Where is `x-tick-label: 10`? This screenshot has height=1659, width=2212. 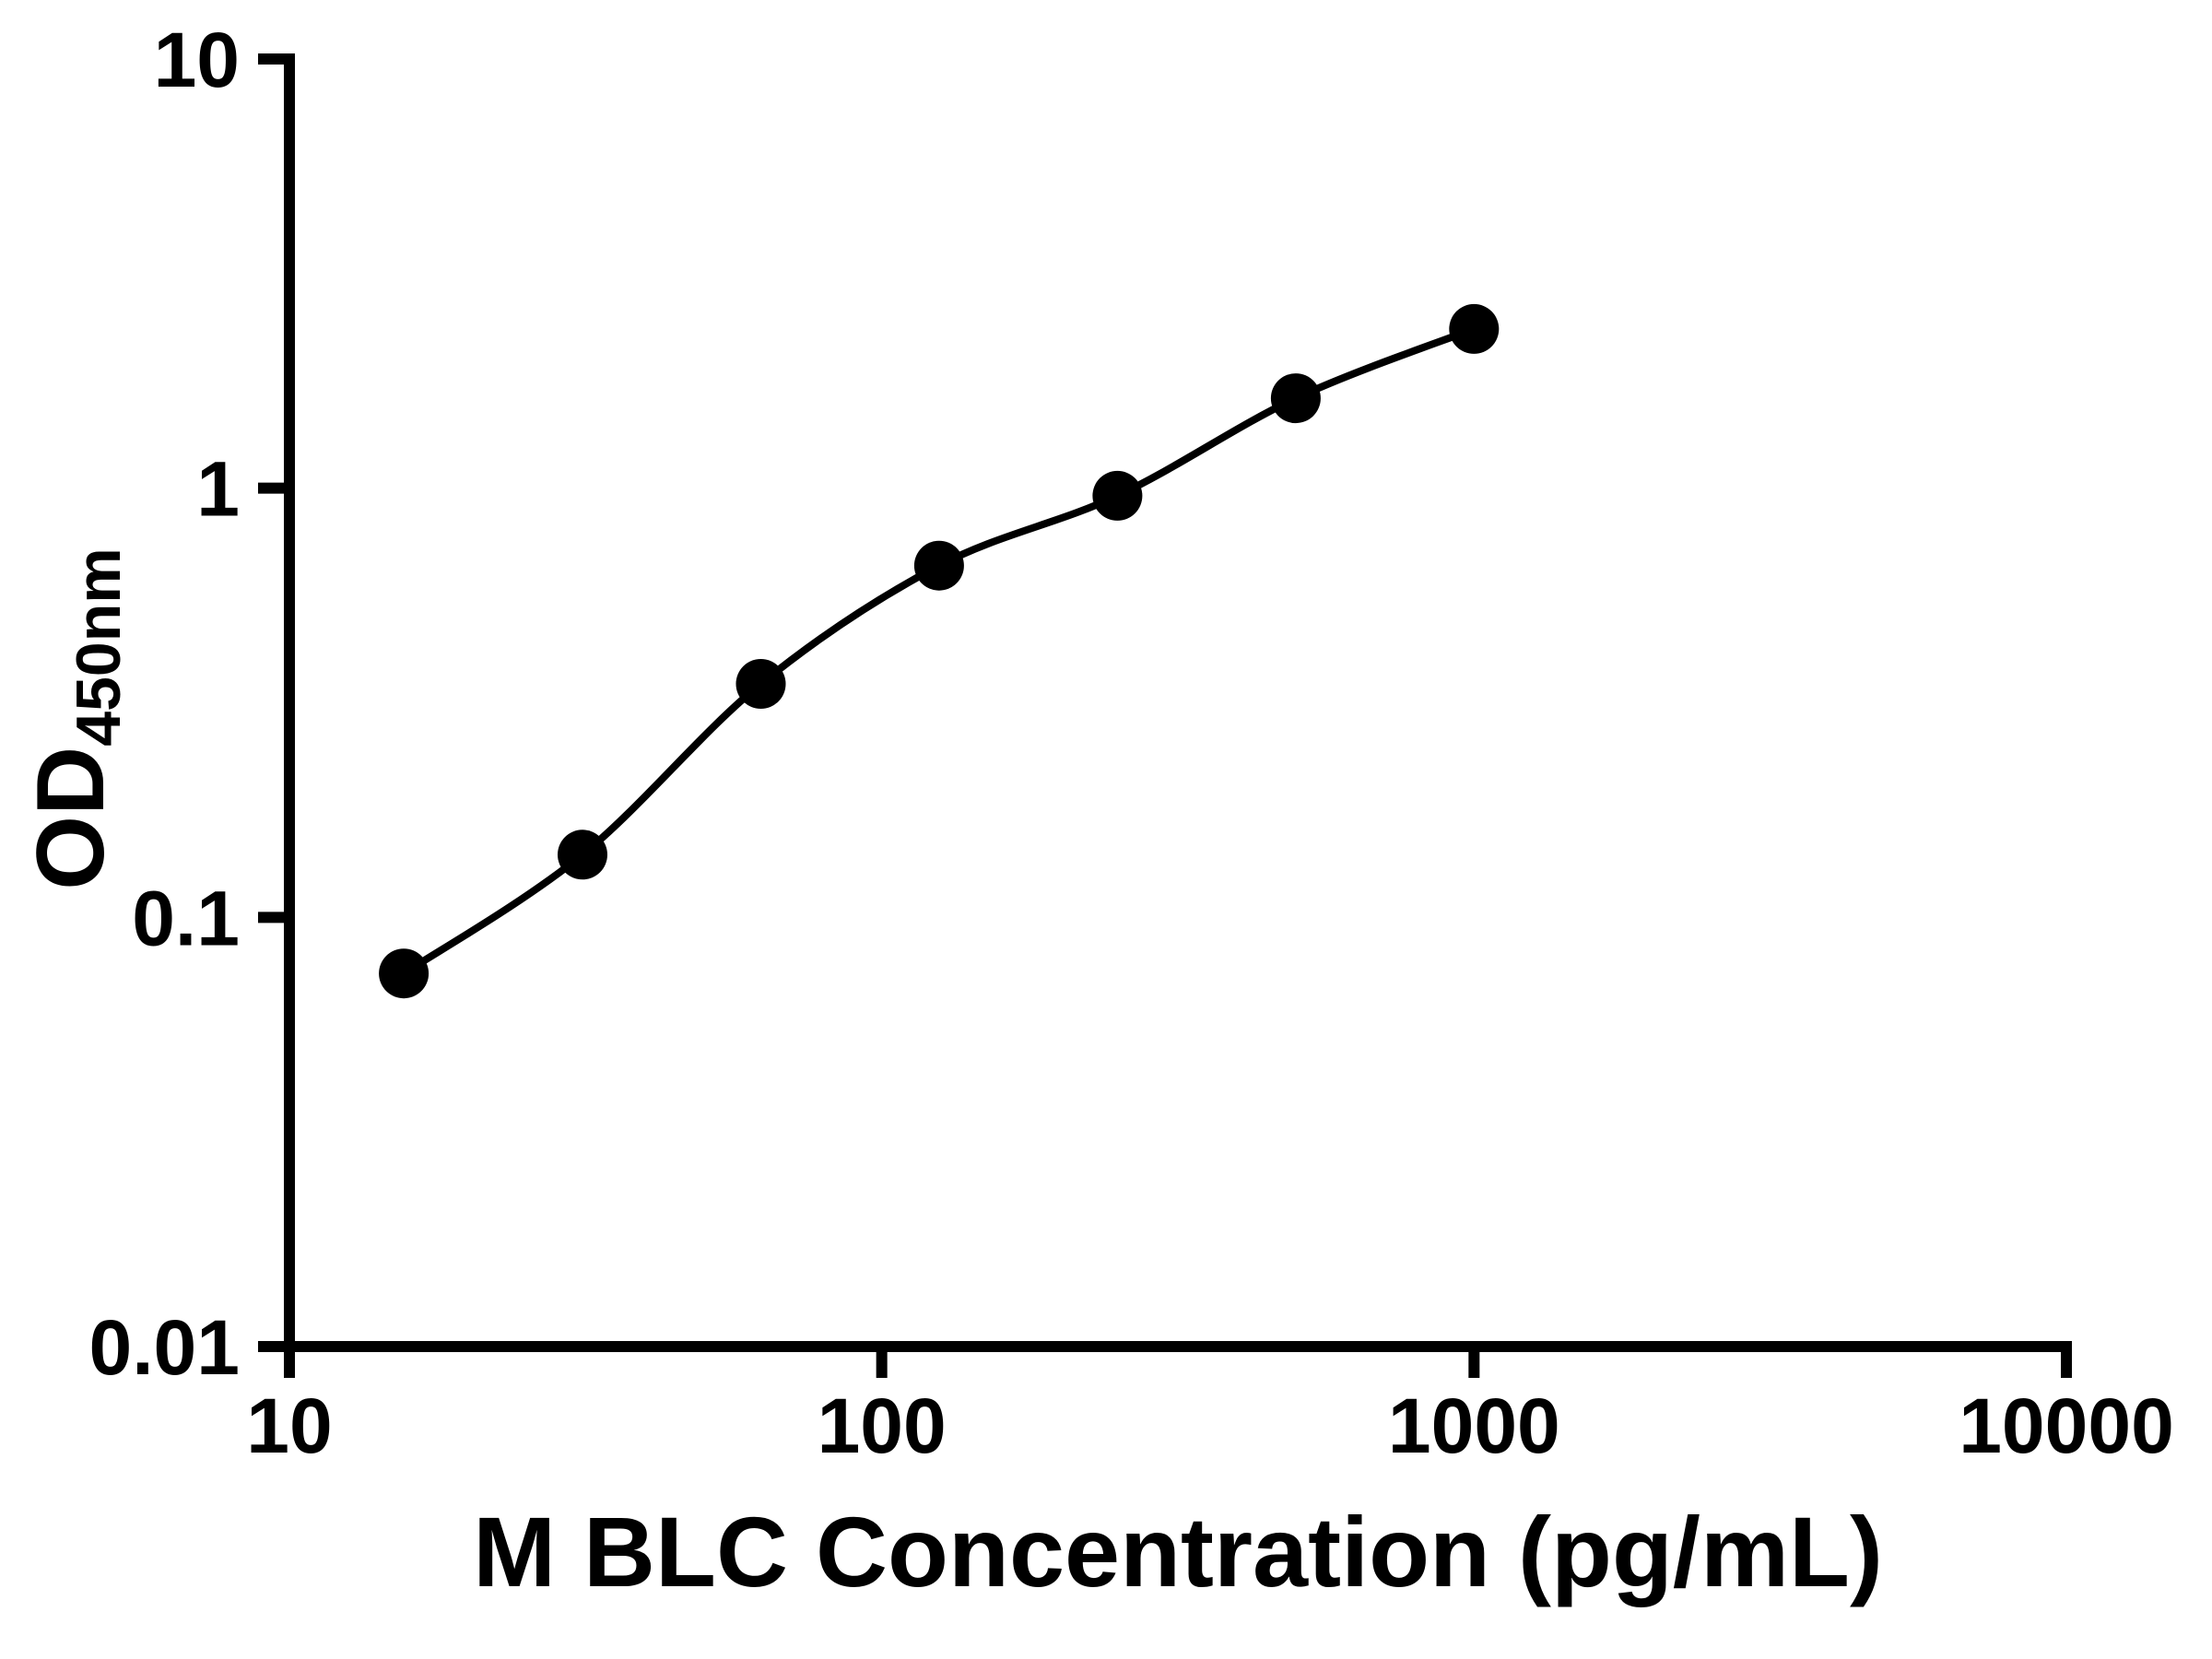 x-tick-label: 10 is located at coordinates (289, 1425).